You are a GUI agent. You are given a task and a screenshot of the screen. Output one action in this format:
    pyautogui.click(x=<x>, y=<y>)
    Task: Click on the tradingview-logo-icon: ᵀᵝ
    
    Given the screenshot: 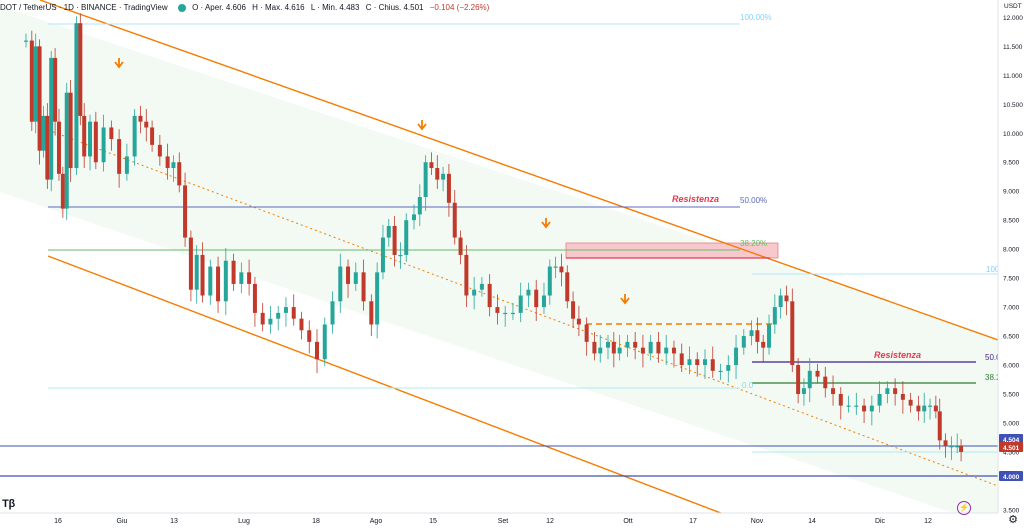 What is the action you would take?
    pyautogui.click(x=9, y=506)
    